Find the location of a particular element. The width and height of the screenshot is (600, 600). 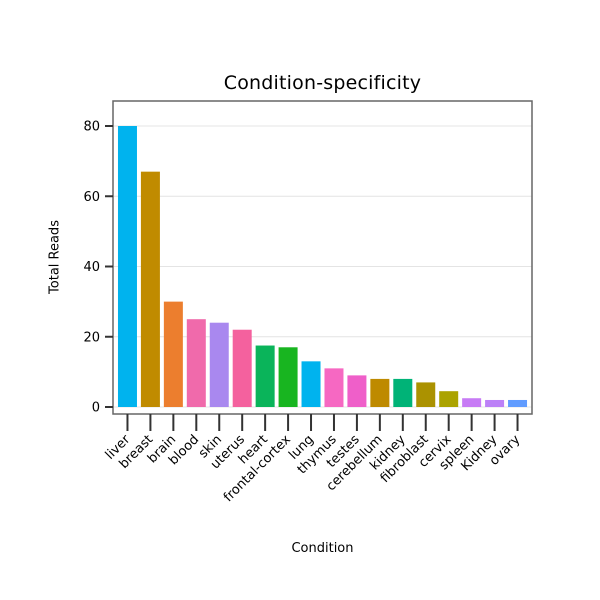

bar-cerebellum is located at coordinates (380, 392).